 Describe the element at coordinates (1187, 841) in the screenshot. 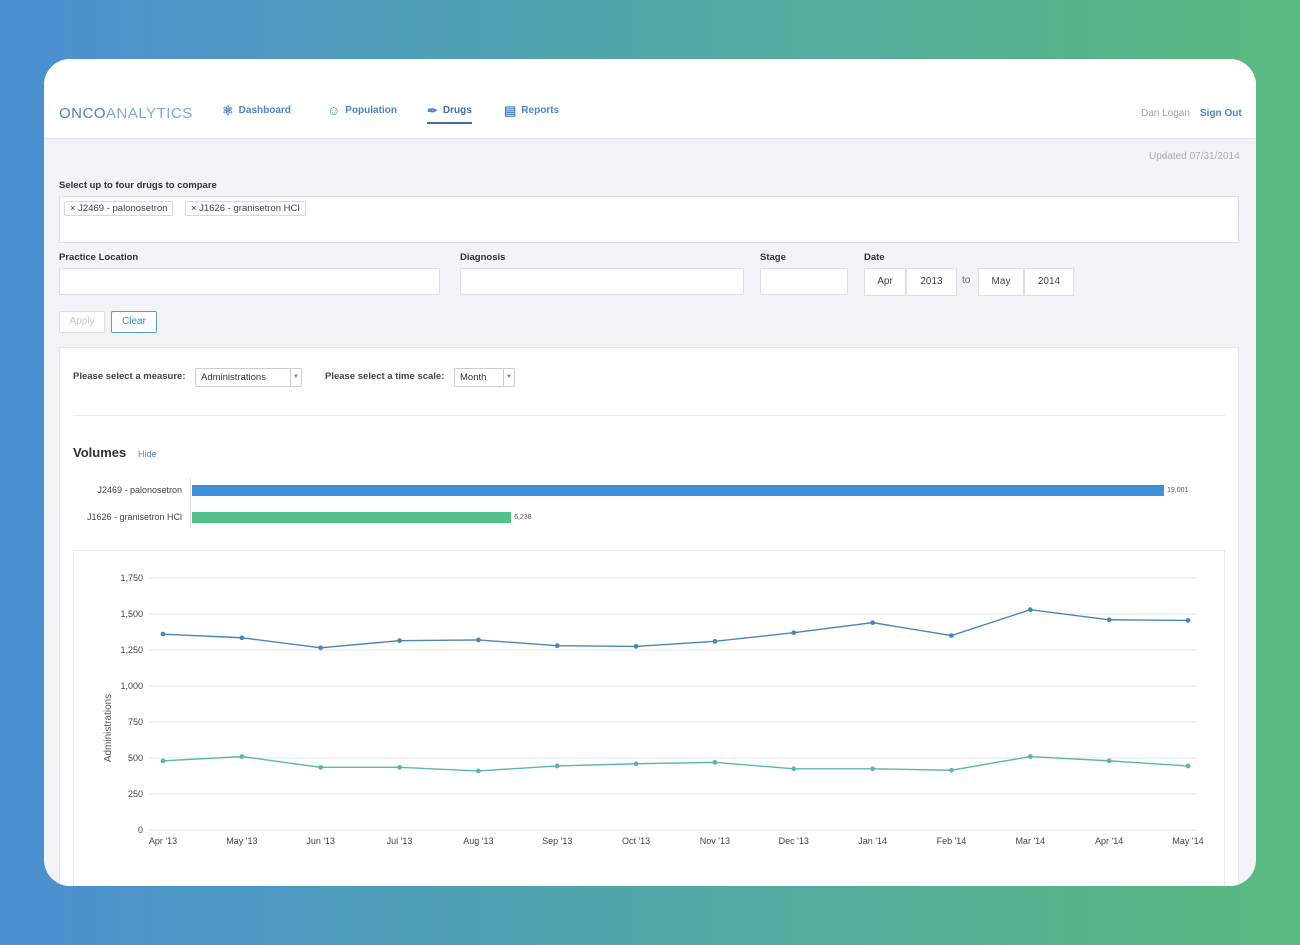

I see `x-tick-label: May '14` at that location.